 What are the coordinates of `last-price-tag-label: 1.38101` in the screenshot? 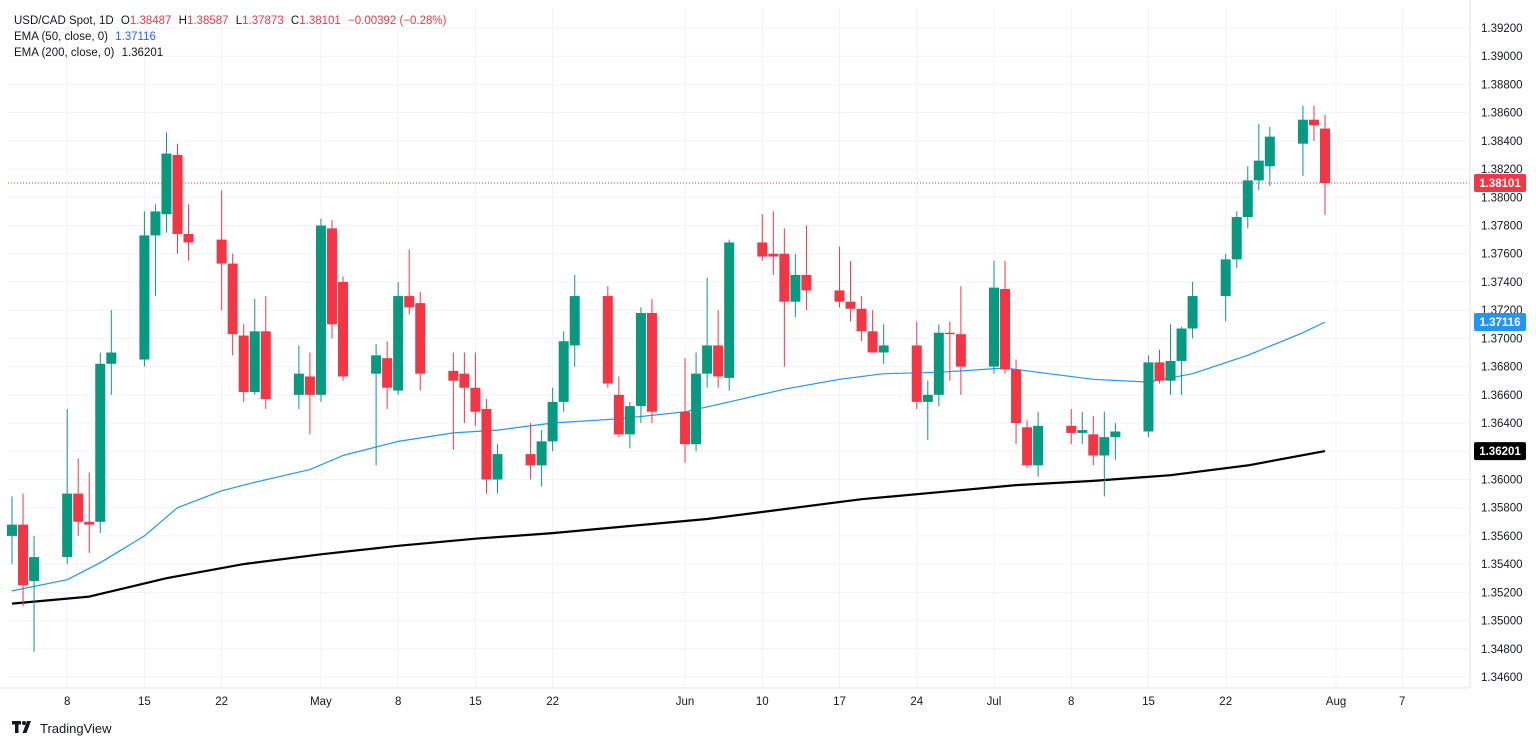 It's located at (1500, 184).